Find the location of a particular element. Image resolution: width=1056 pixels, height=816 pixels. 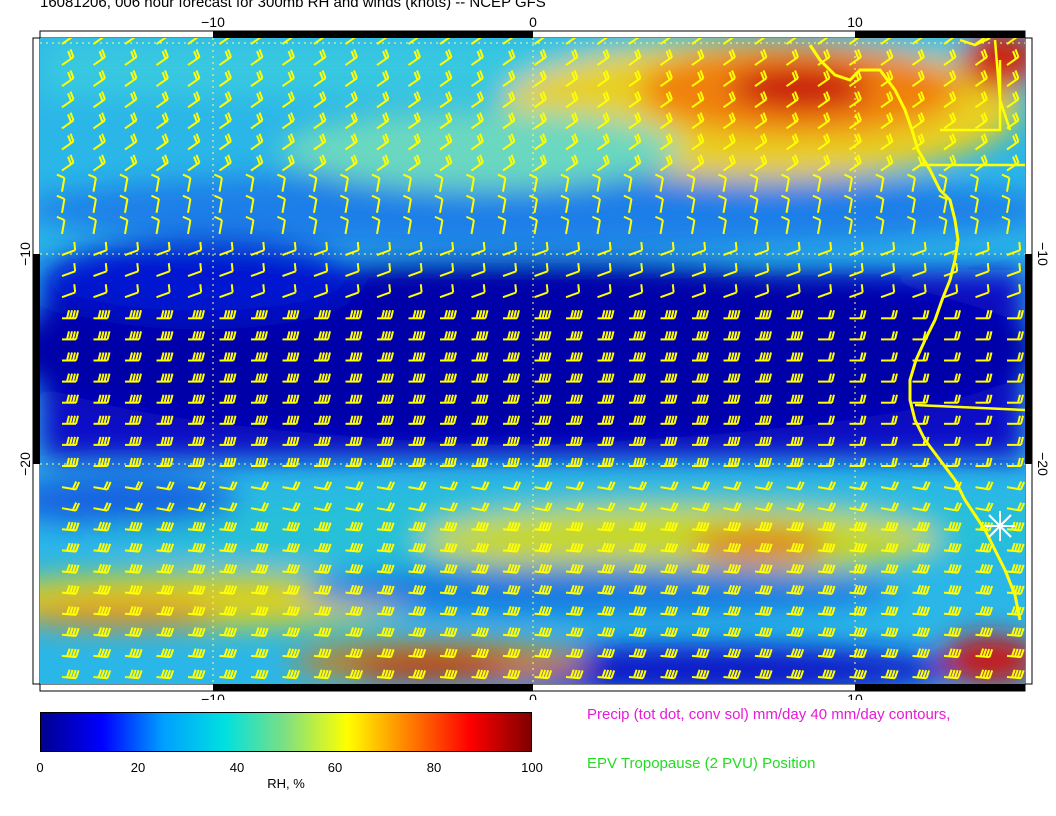

colorbar-tick-80: 80 is located at coordinates (434, 767).